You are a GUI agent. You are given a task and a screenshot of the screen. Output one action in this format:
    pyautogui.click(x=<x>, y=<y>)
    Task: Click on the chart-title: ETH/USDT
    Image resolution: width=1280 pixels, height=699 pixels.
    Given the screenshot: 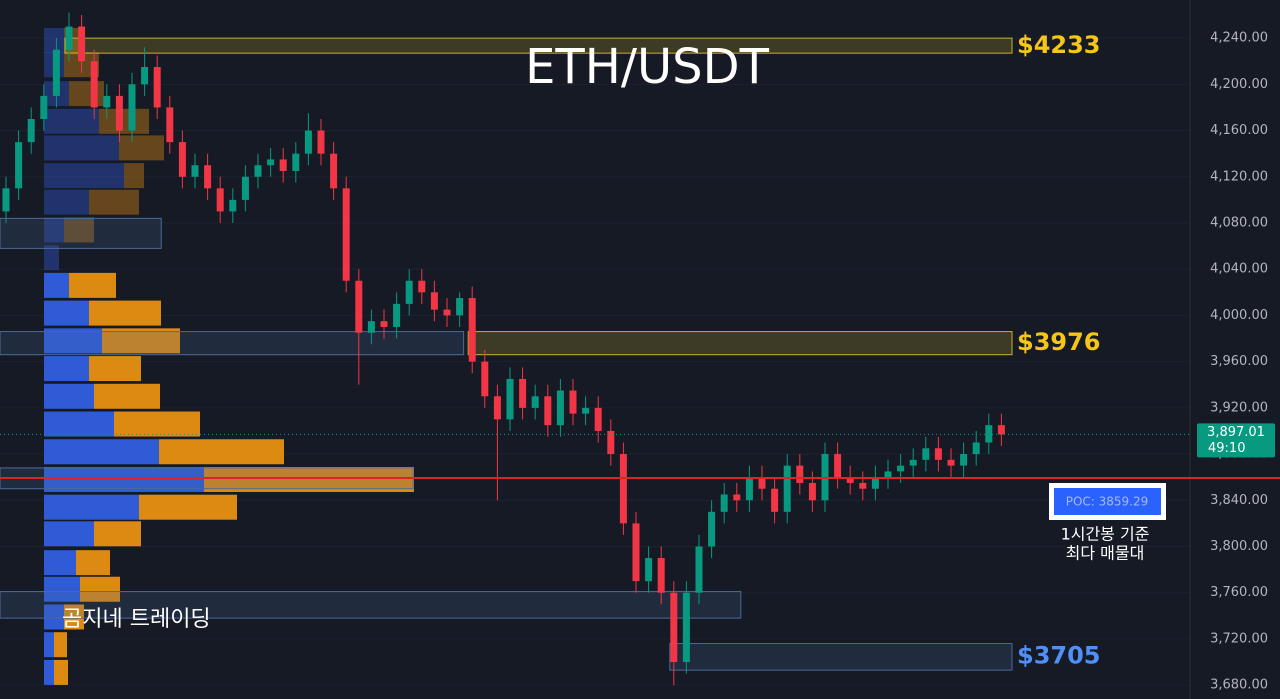 What is the action you would take?
    pyautogui.click(x=647, y=67)
    